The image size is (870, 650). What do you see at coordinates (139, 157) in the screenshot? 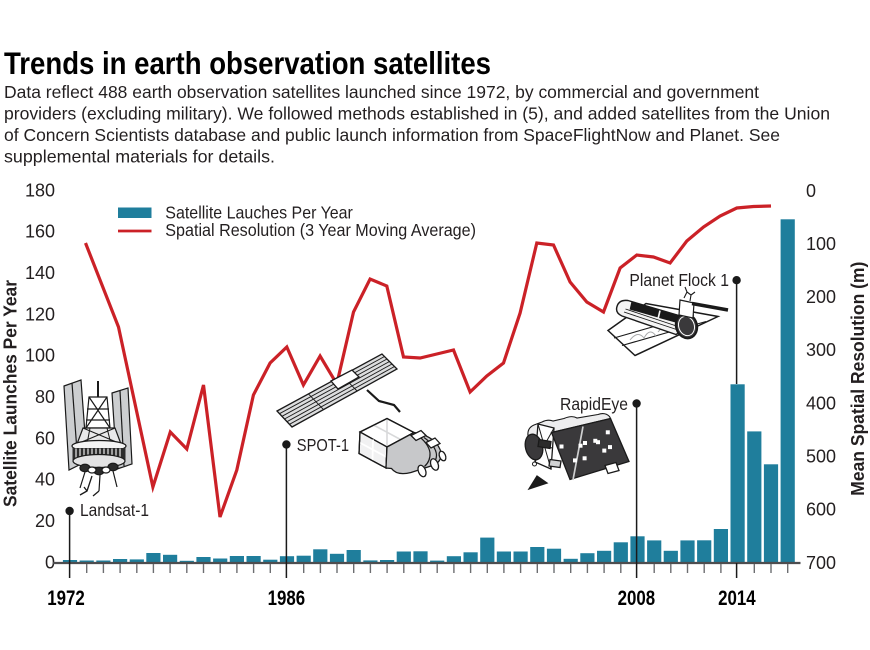
I see `svg-text:supplemental materials for det: supplemental materials for details.` at bounding box center [139, 157].